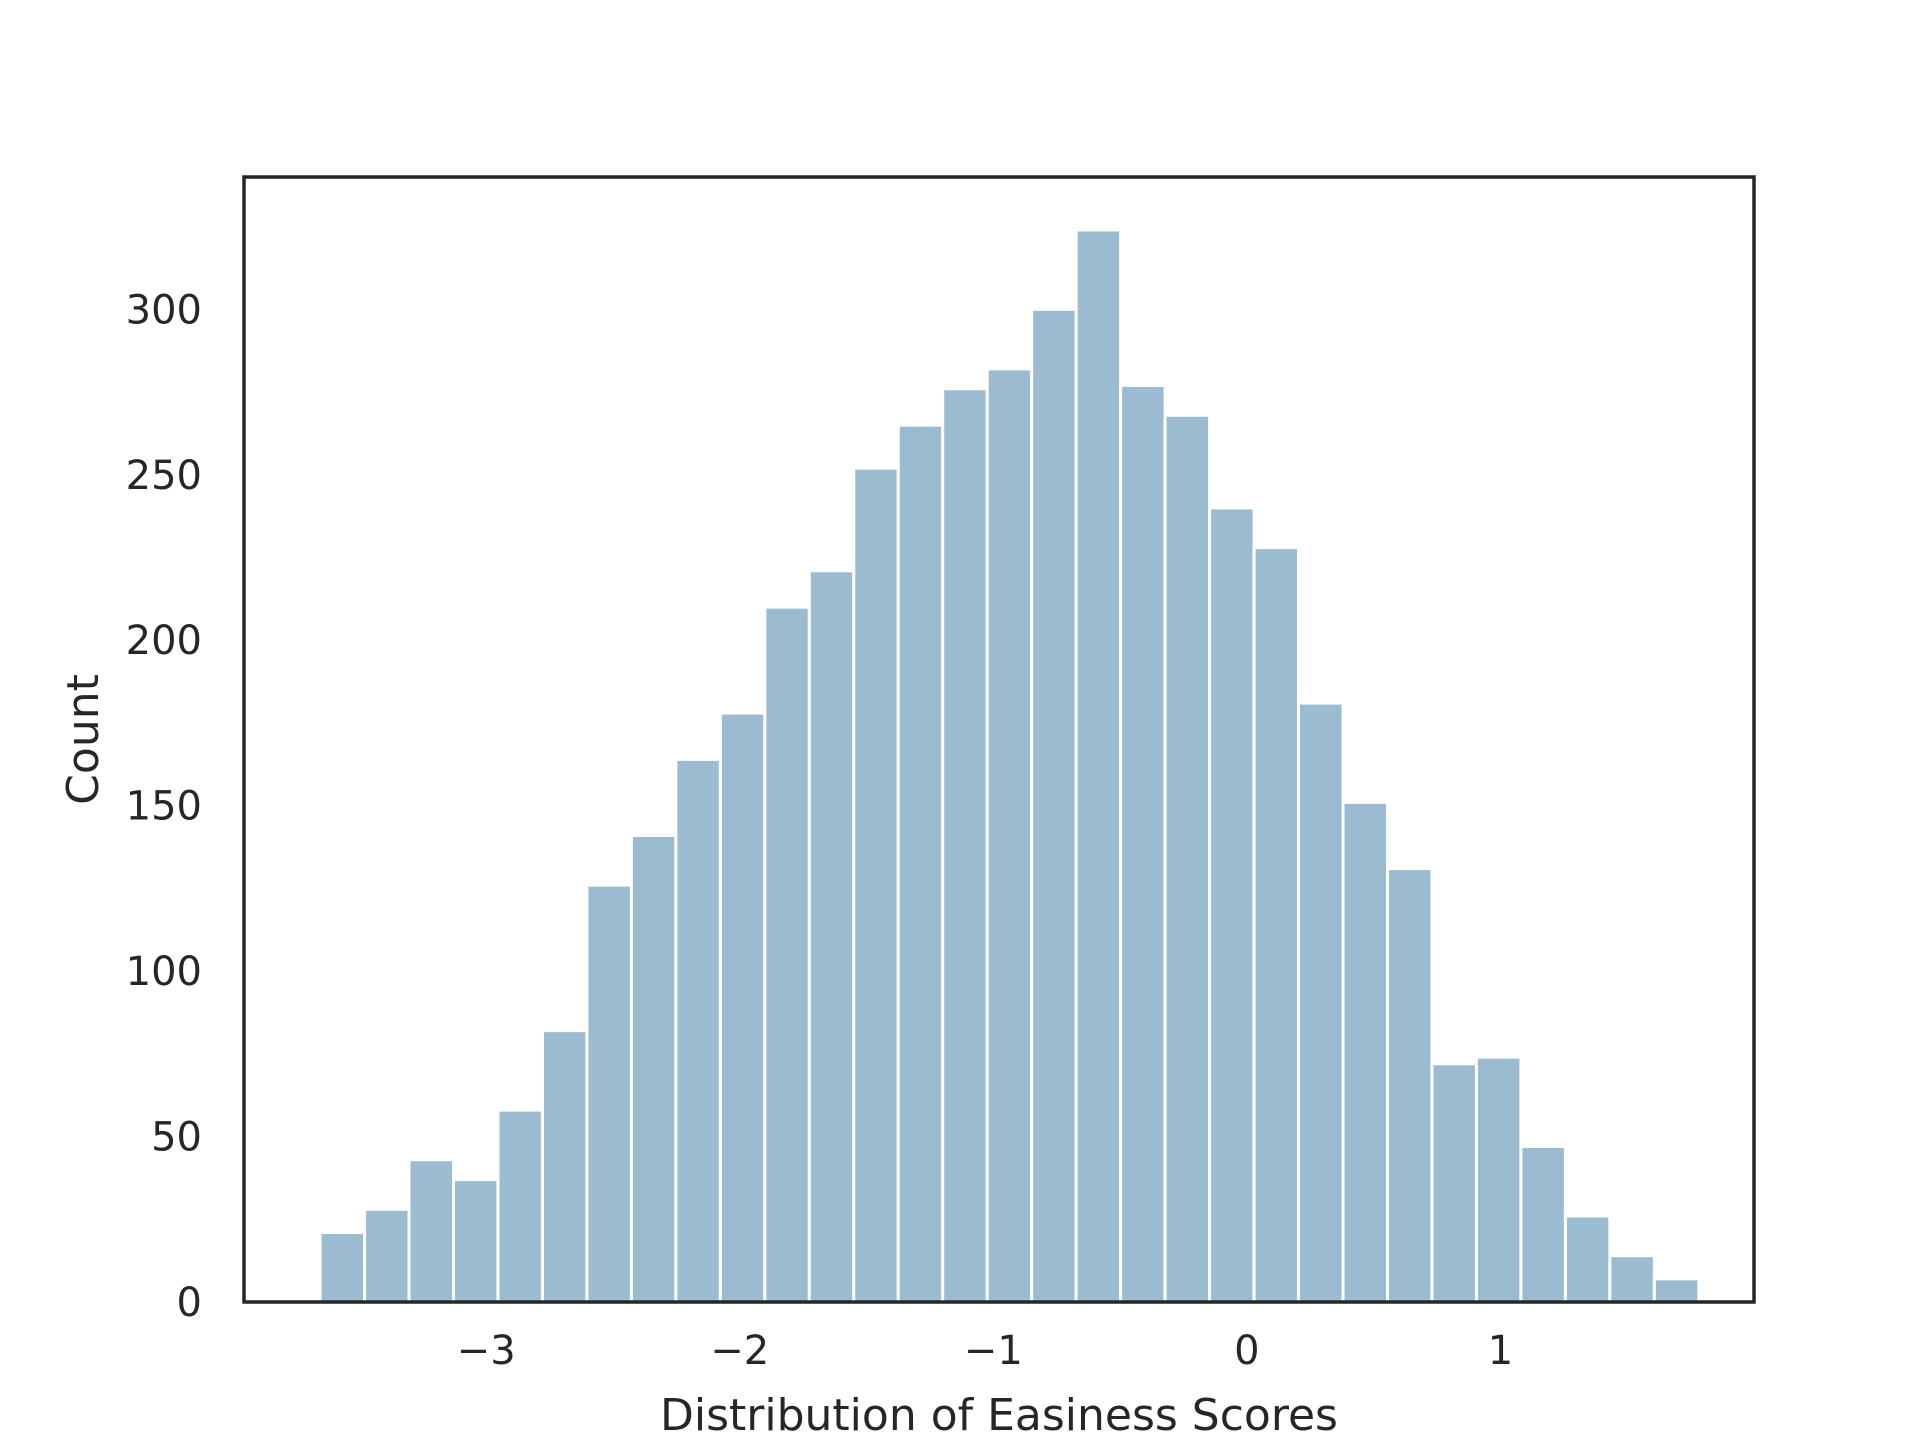  What do you see at coordinates (176, 1138) in the screenshot?
I see `y-tick-label: 50` at bounding box center [176, 1138].